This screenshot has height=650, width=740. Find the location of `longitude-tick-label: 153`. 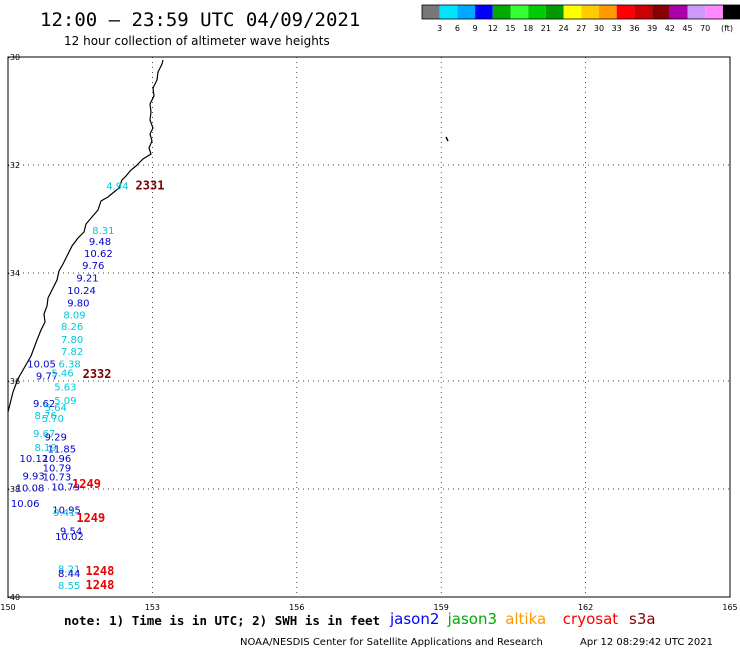

longitude-tick-label: 153 is located at coordinates (152, 607).